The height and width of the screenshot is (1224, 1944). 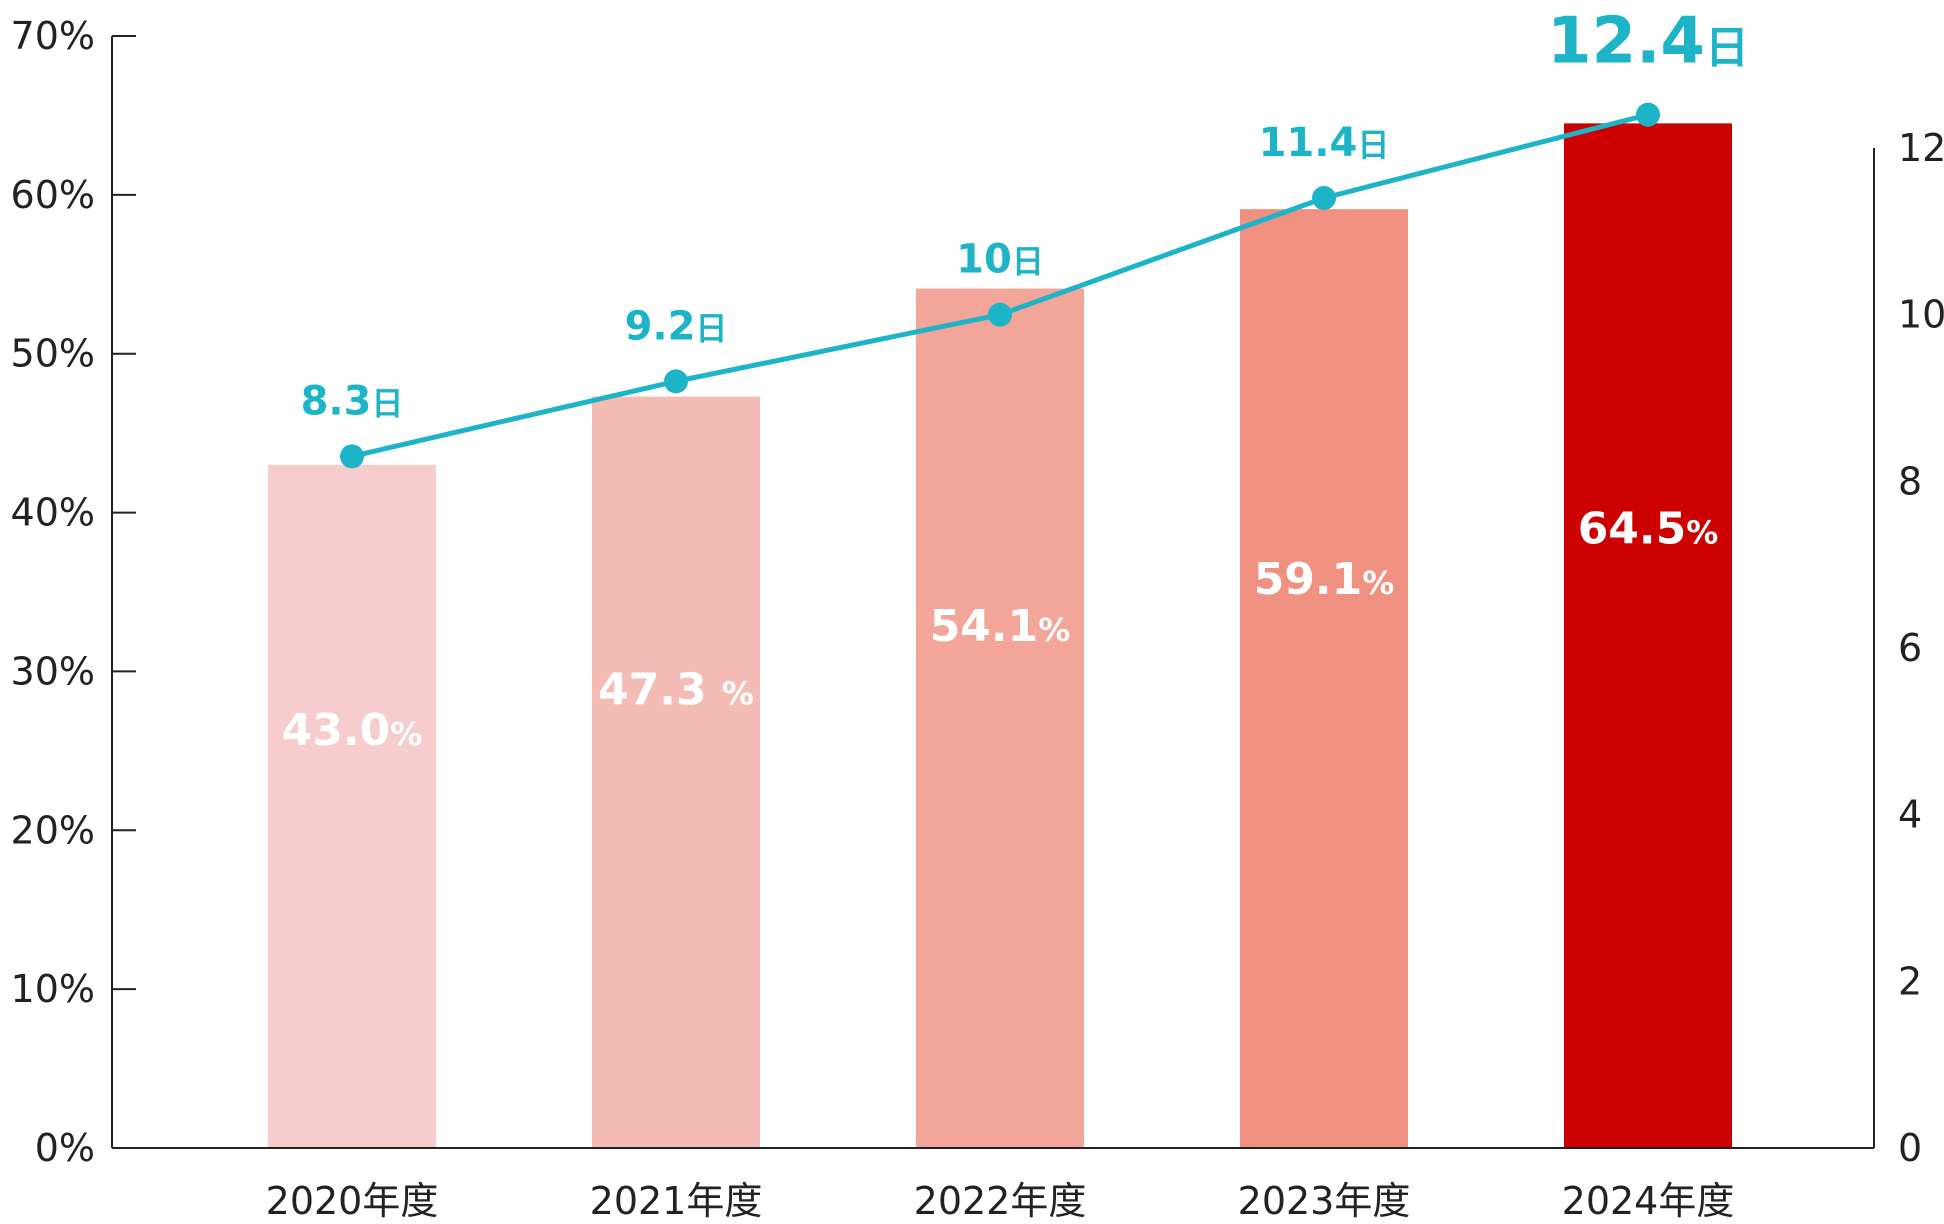 What do you see at coordinates (53, 989) in the screenshot?
I see `left-axis-tick-label: 10%` at bounding box center [53, 989].